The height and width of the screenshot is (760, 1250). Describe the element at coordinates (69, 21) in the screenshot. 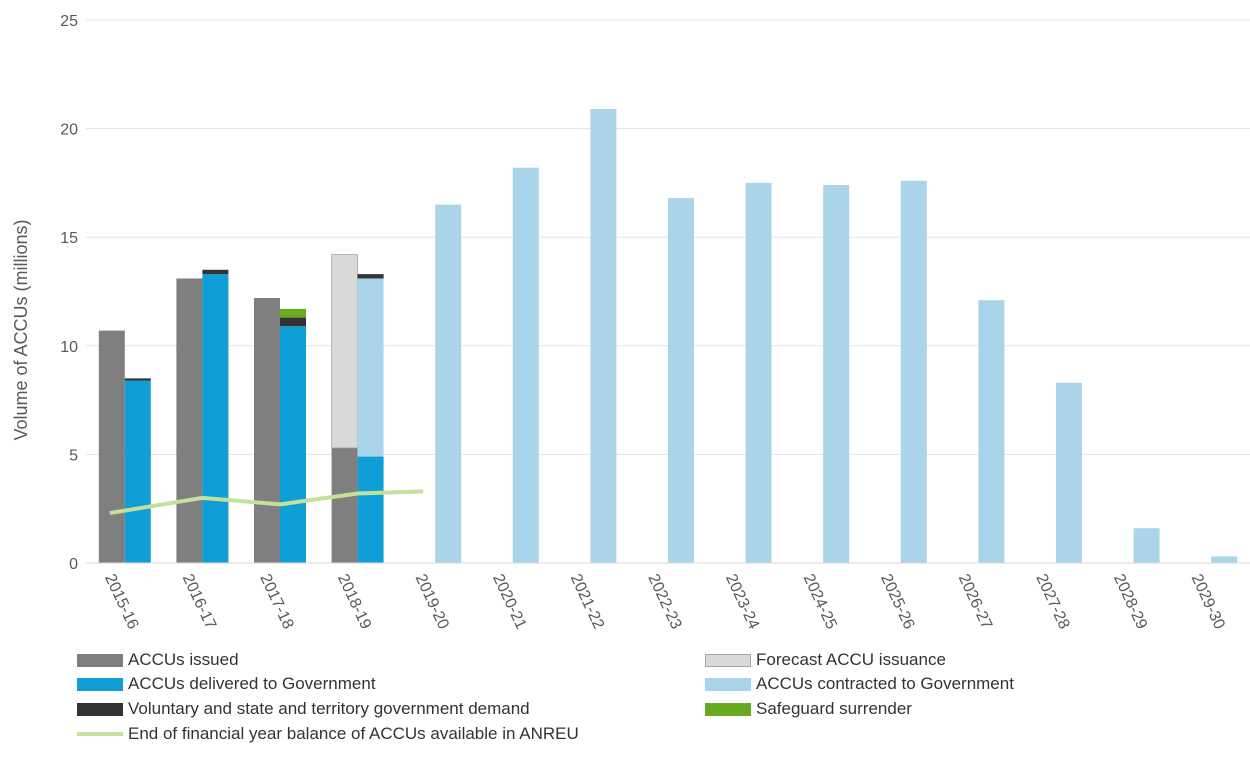

I see `y-tick-label: 25` at that location.